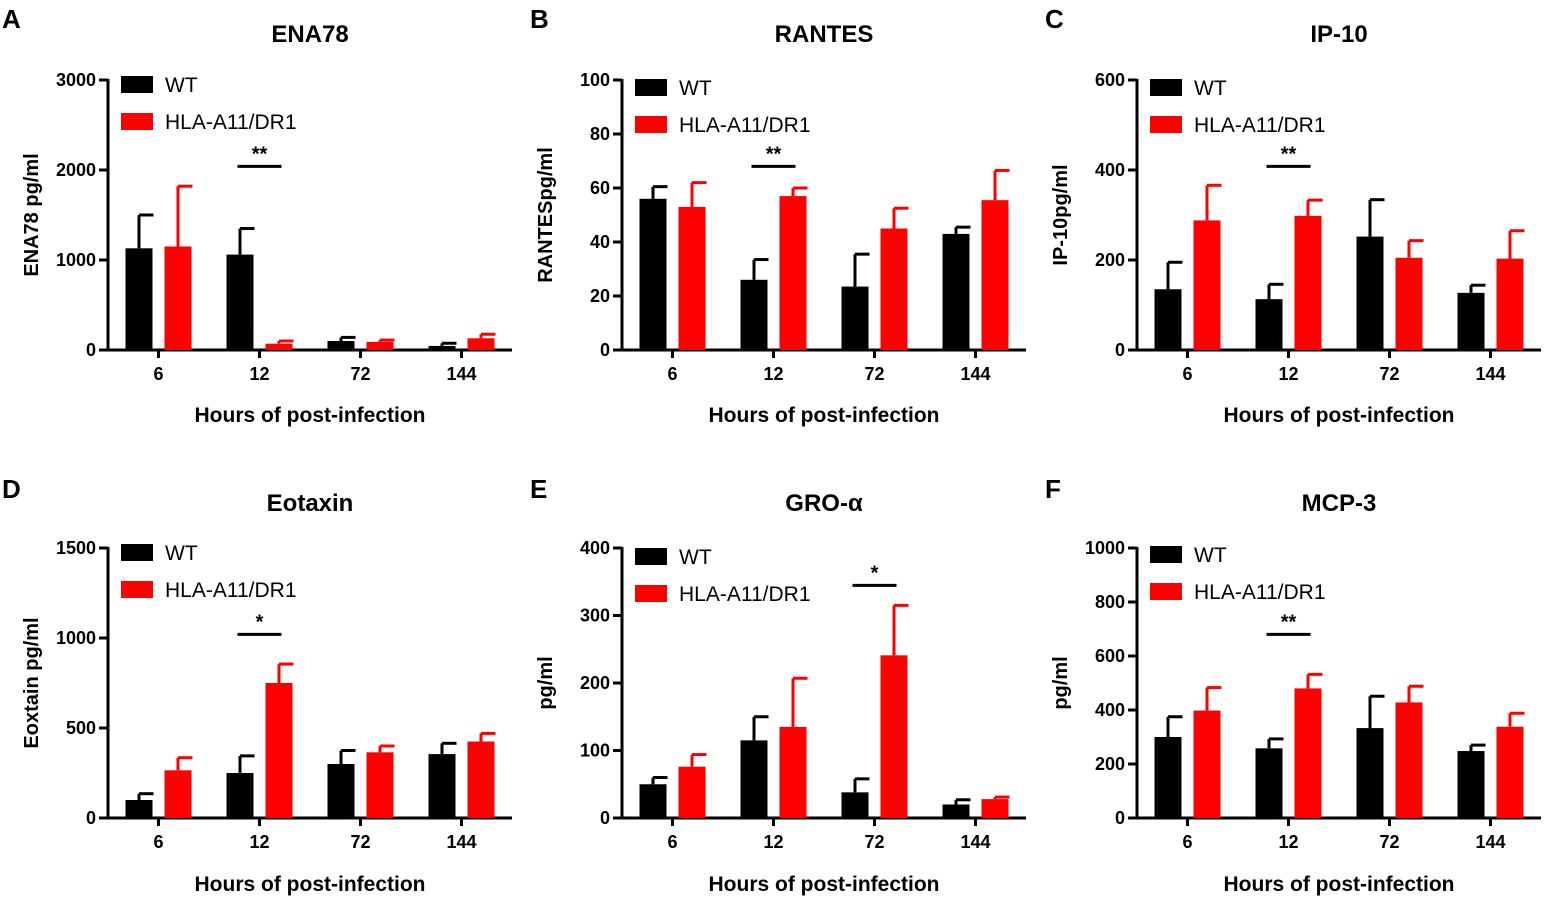  Describe the element at coordinates (1061, 214) in the screenshot. I see `y-axis-label: IP-10pg/ml` at that location.